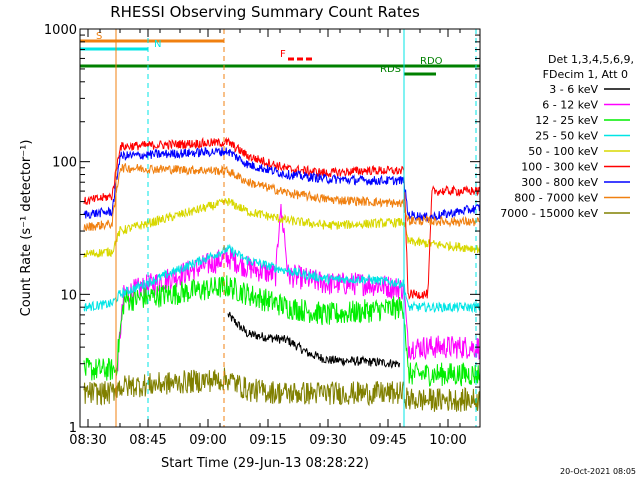 This screenshot has width=640, height=480. I want to click on legend-label-100-300-kev: 100 - 300 keV, so click(559, 167).